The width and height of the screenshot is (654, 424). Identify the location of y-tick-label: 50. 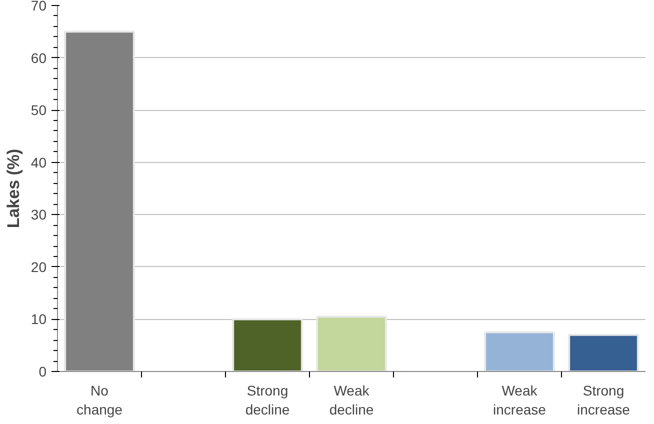
(38, 110).